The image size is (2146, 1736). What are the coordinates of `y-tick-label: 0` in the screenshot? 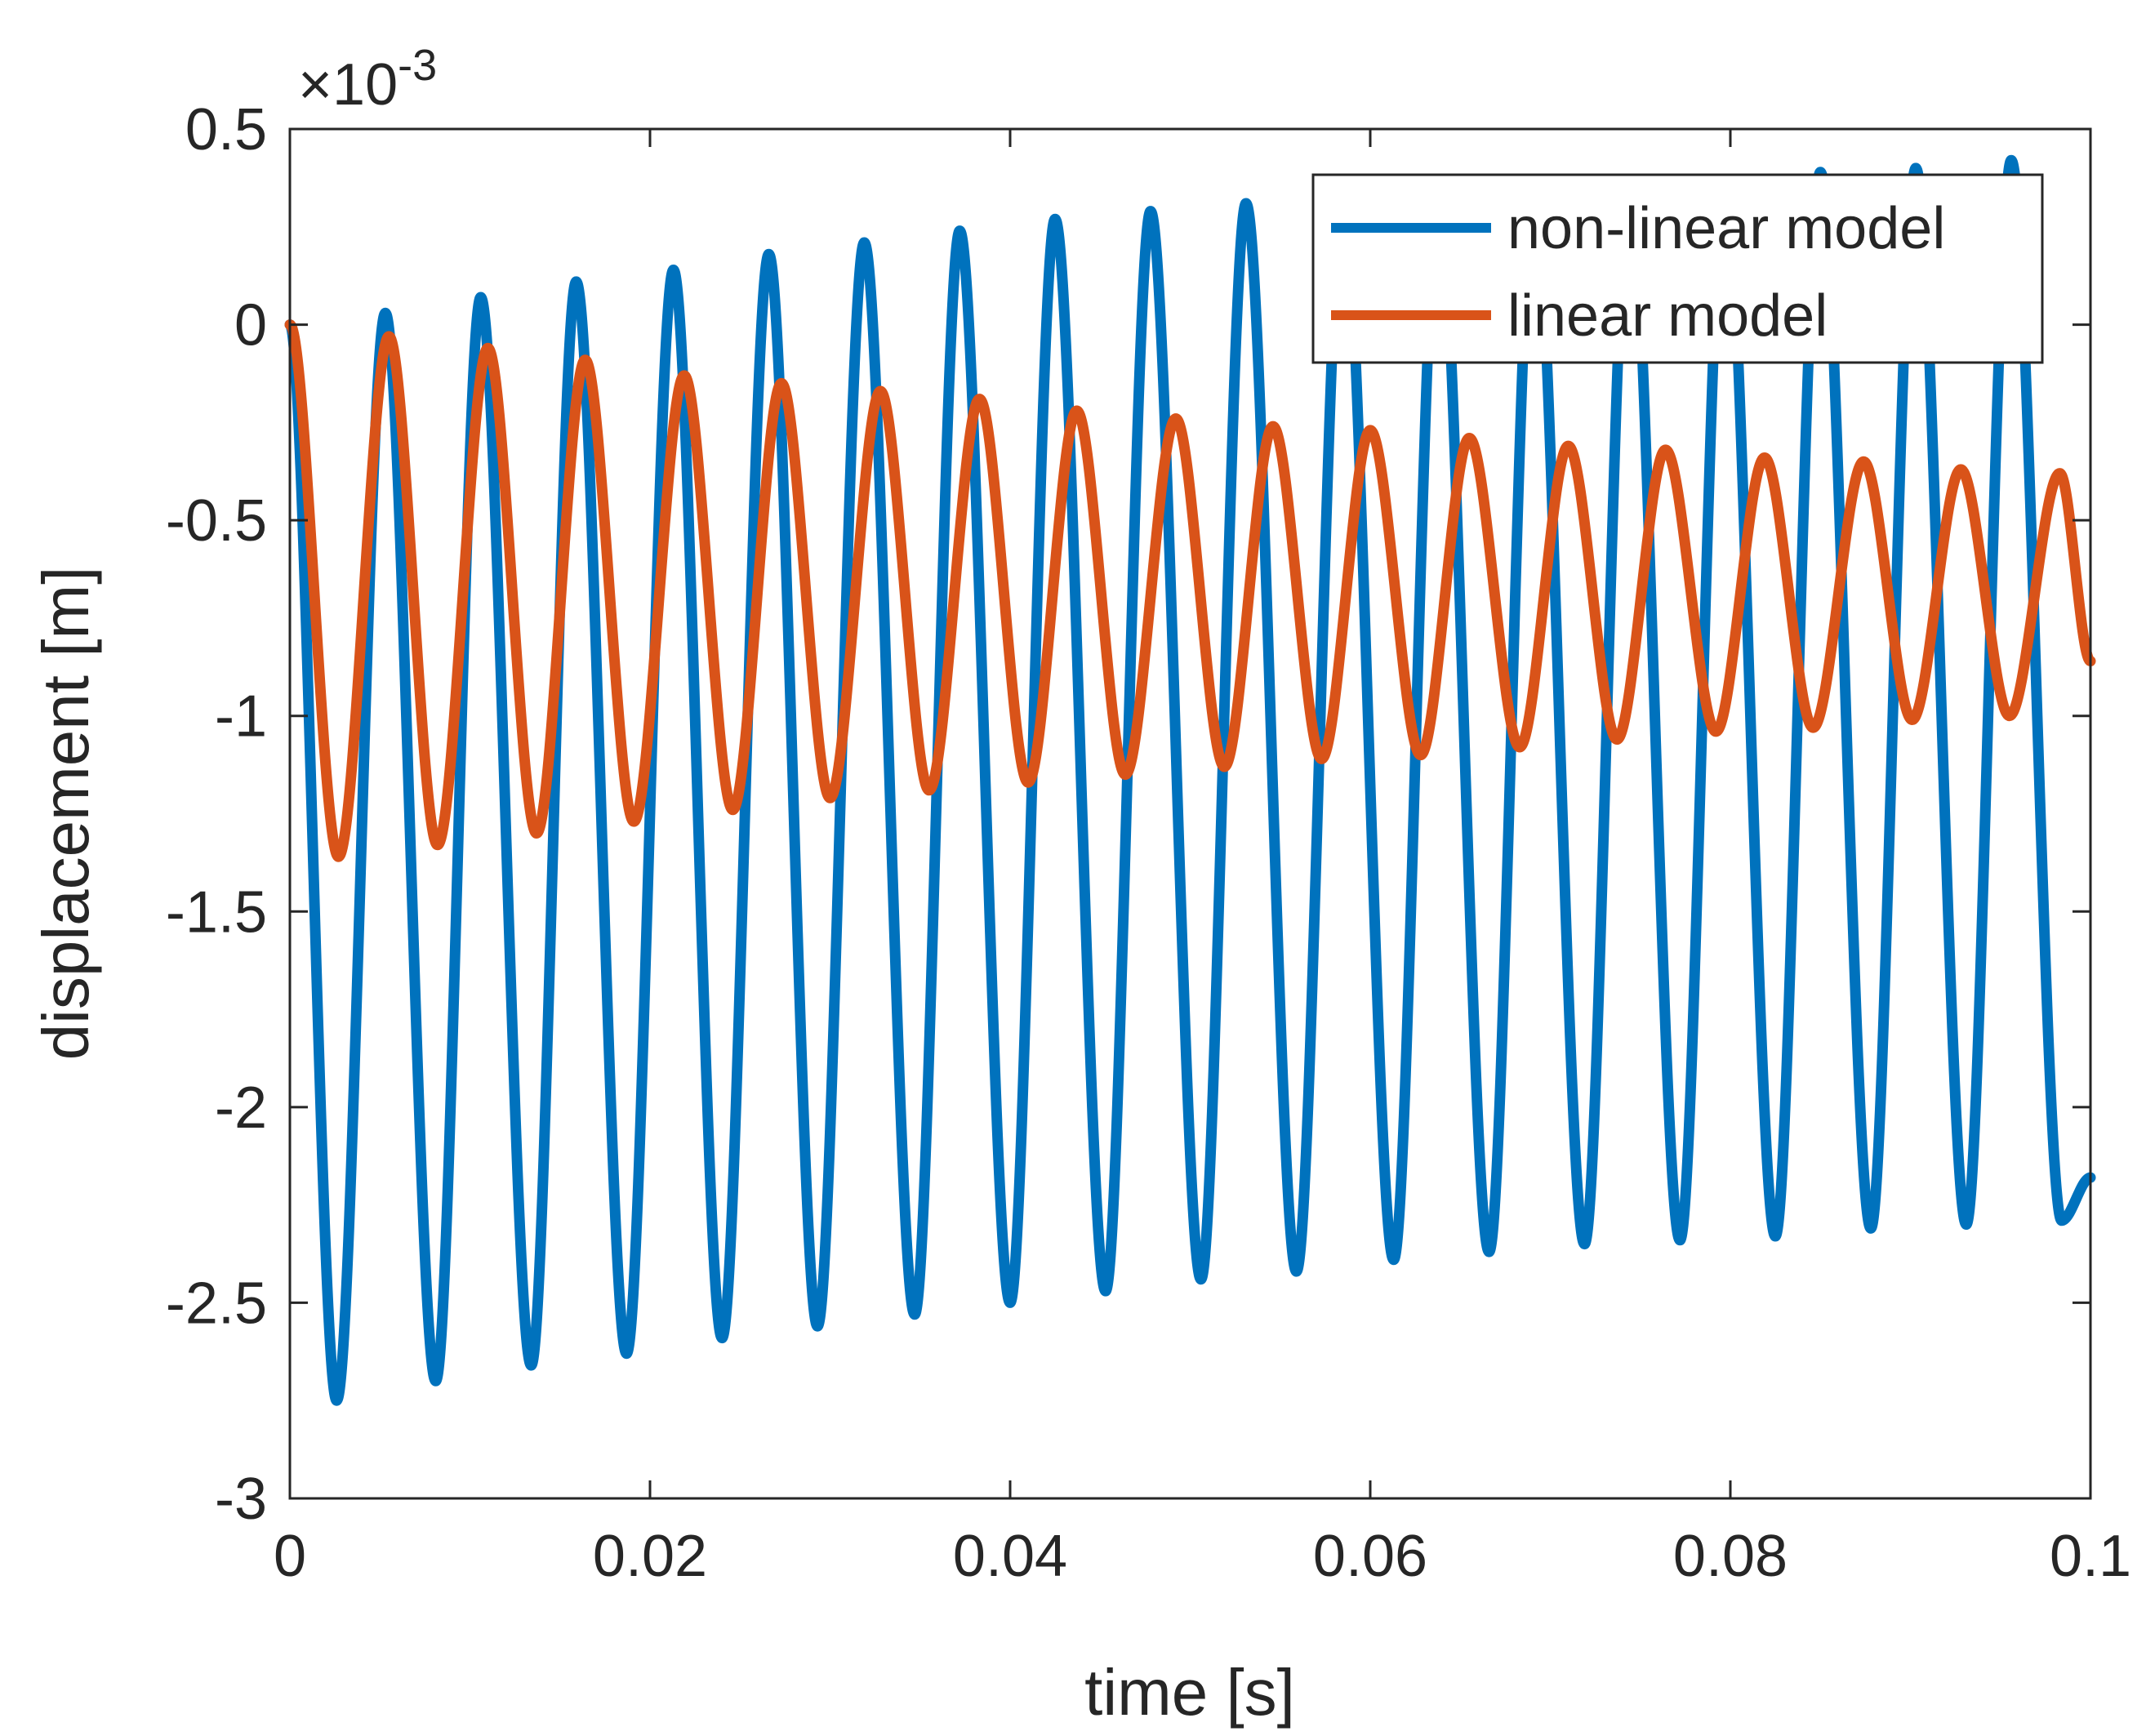 It's located at (250, 325).